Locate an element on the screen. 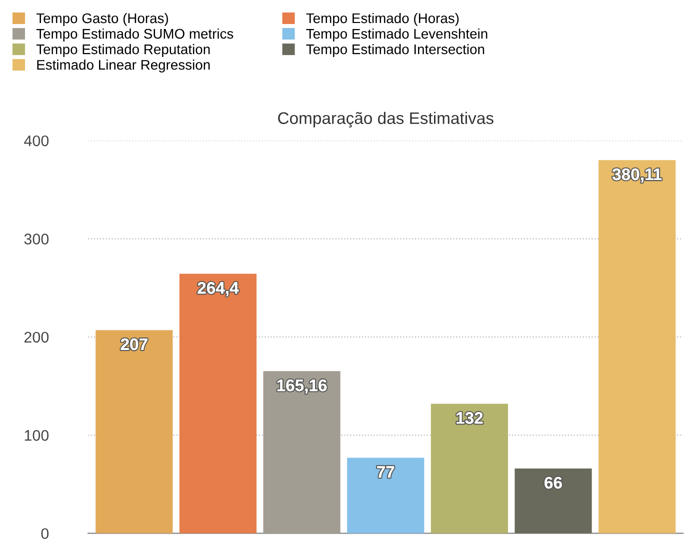 The image size is (688, 547). legend-label: Tempo Estimado Intersection is located at coordinates (395, 50).